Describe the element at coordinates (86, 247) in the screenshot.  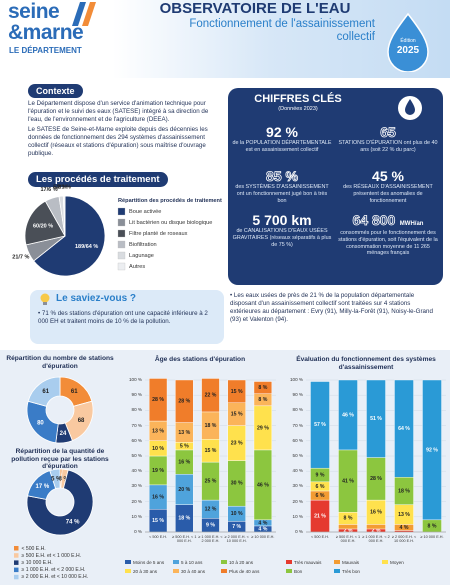
I see `data-label: 189/64 %` at that location.